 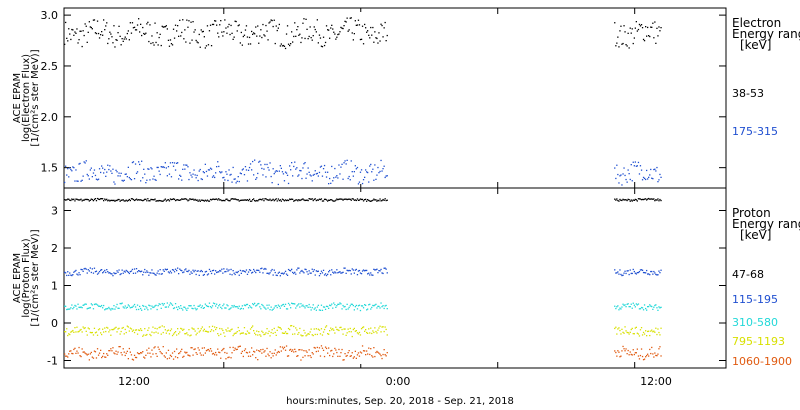 I want to click on legend-entry-electron-1: 175-315, so click(x=755, y=131).